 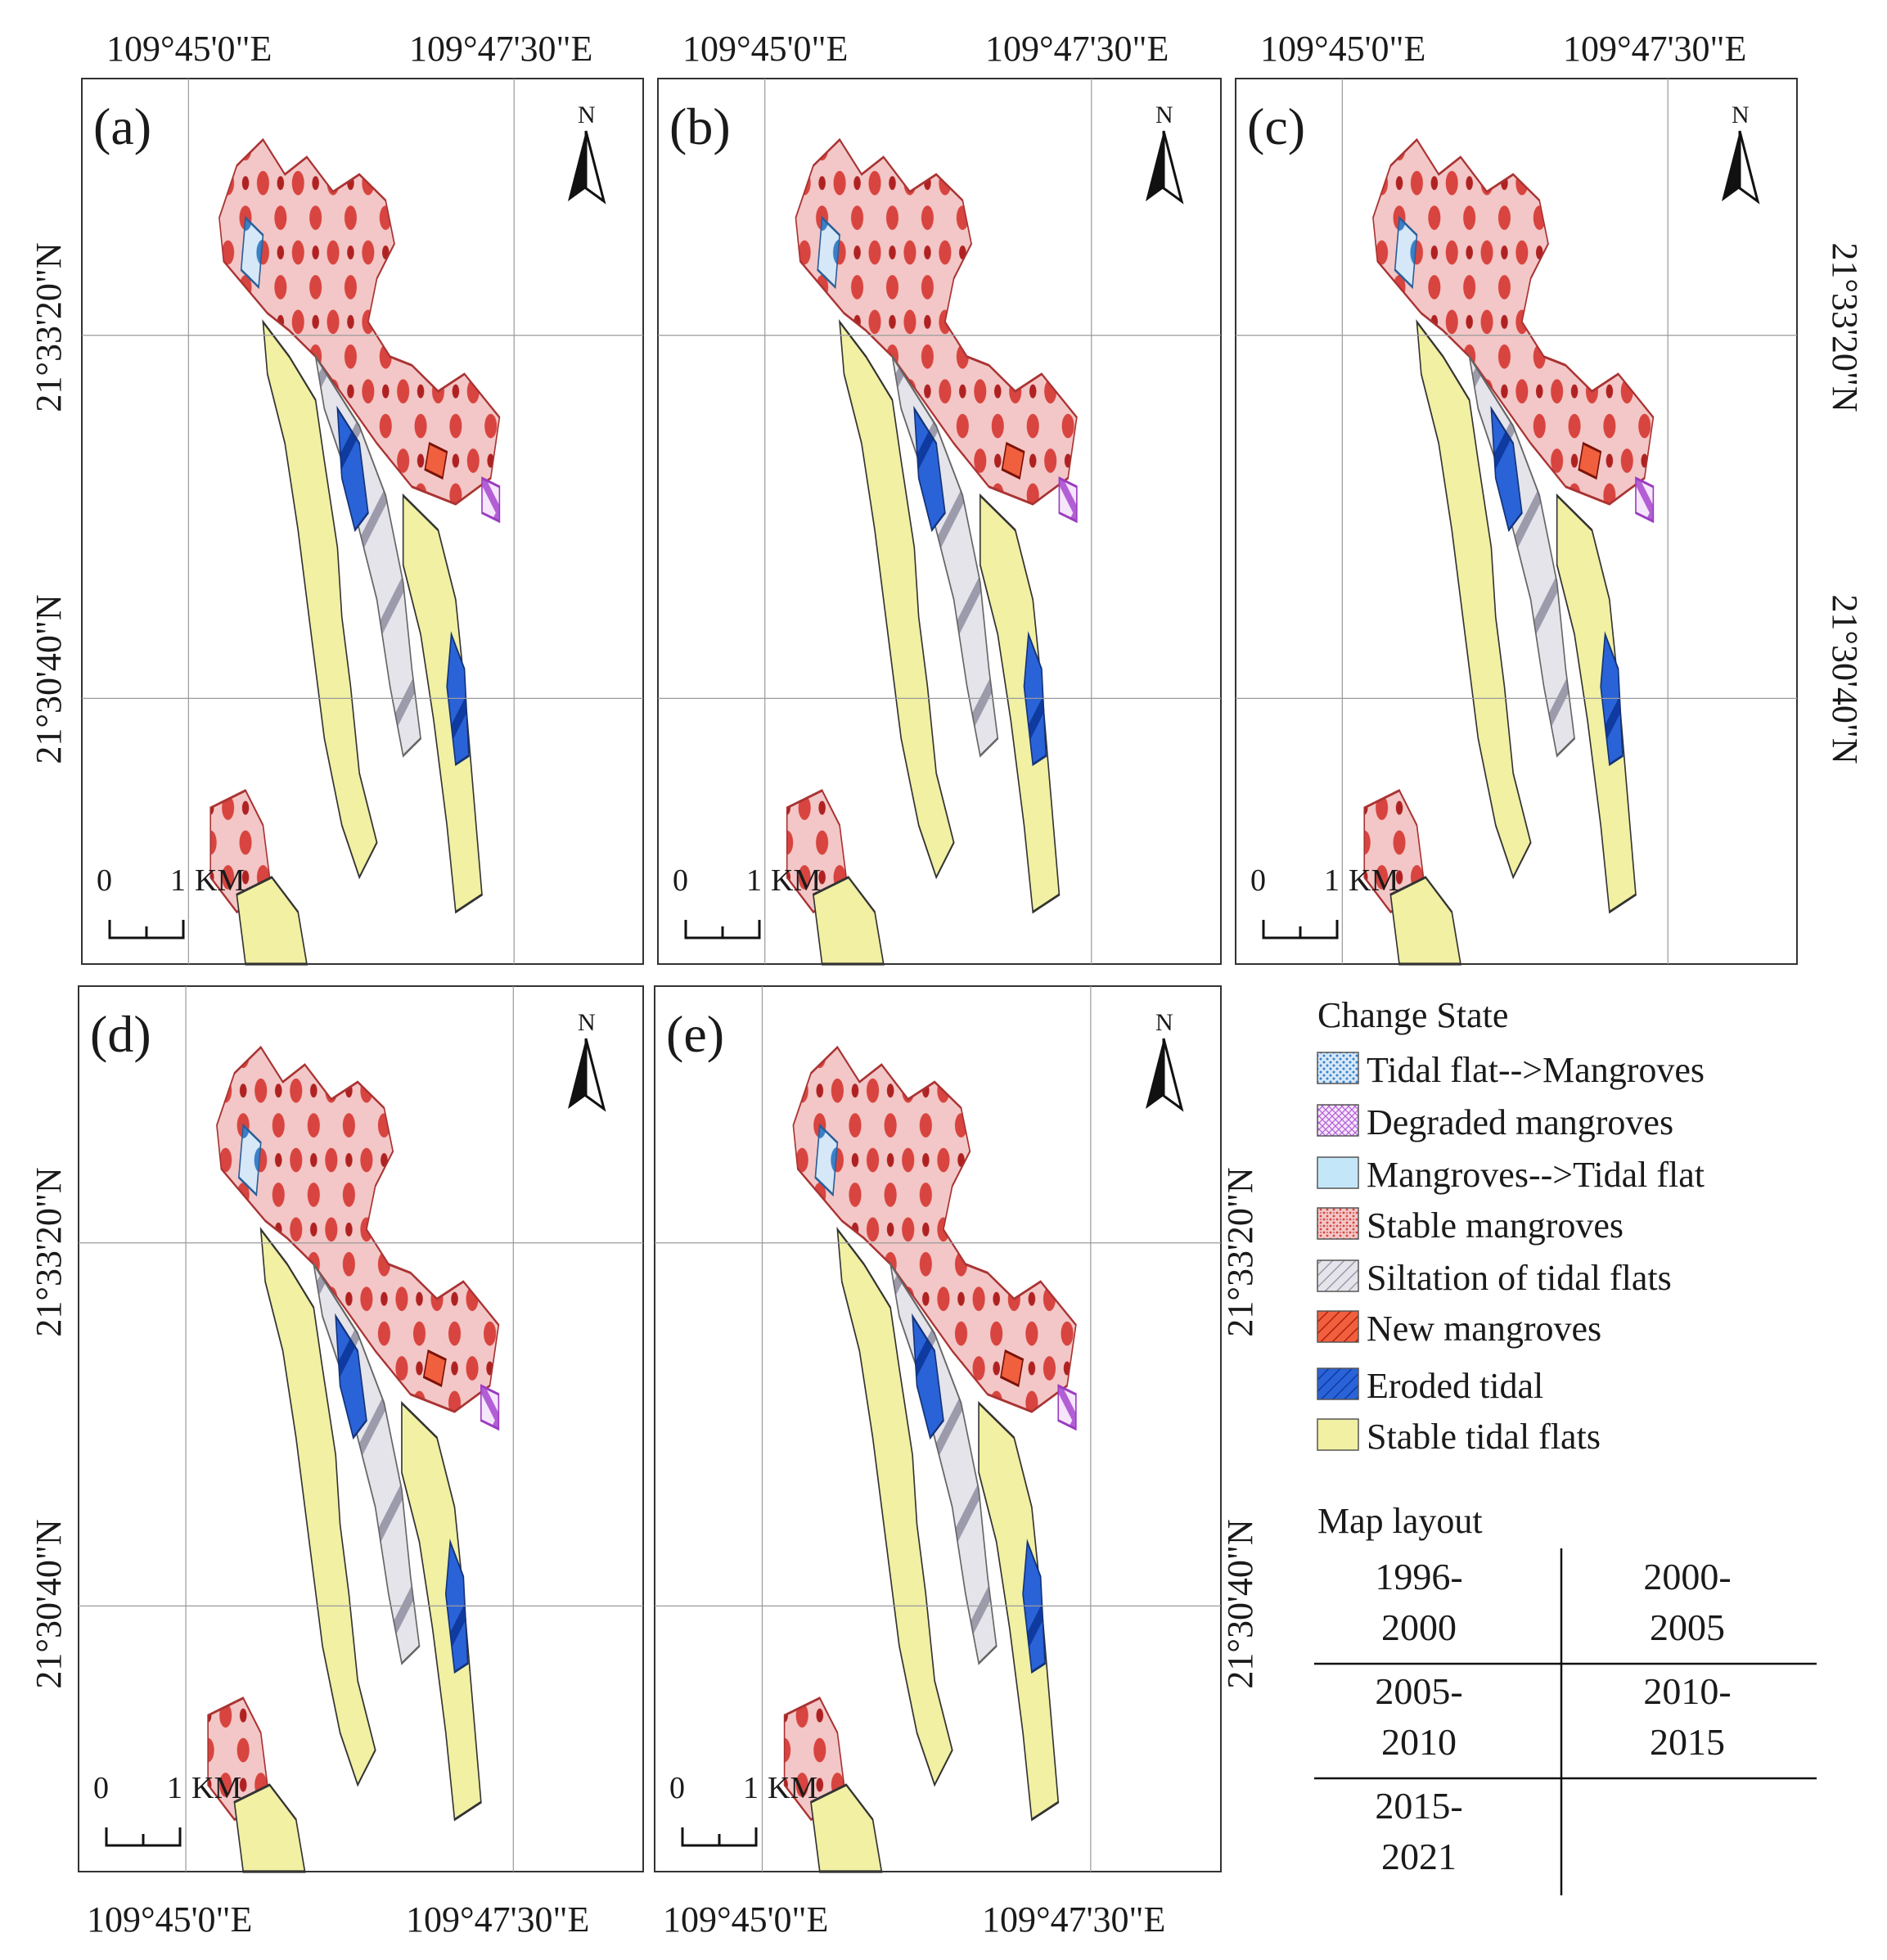 What do you see at coordinates (1418, 1602) in the screenshot?
I see `map-layout-cell: 1996- 2000` at bounding box center [1418, 1602].